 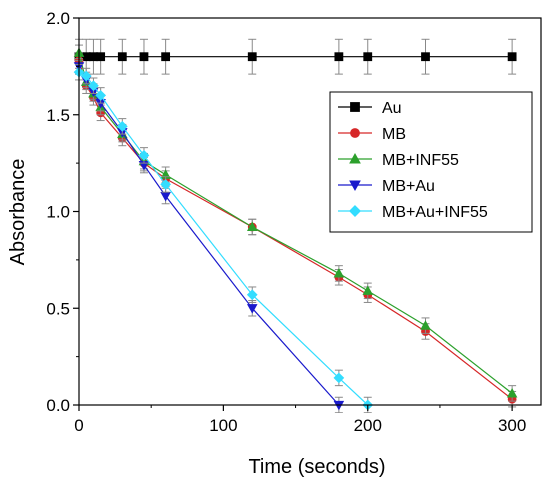 What do you see at coordinates (58, 405) in the screenshot?
I see `y-tick-label: 0.0` at bounding box center [58, 405].